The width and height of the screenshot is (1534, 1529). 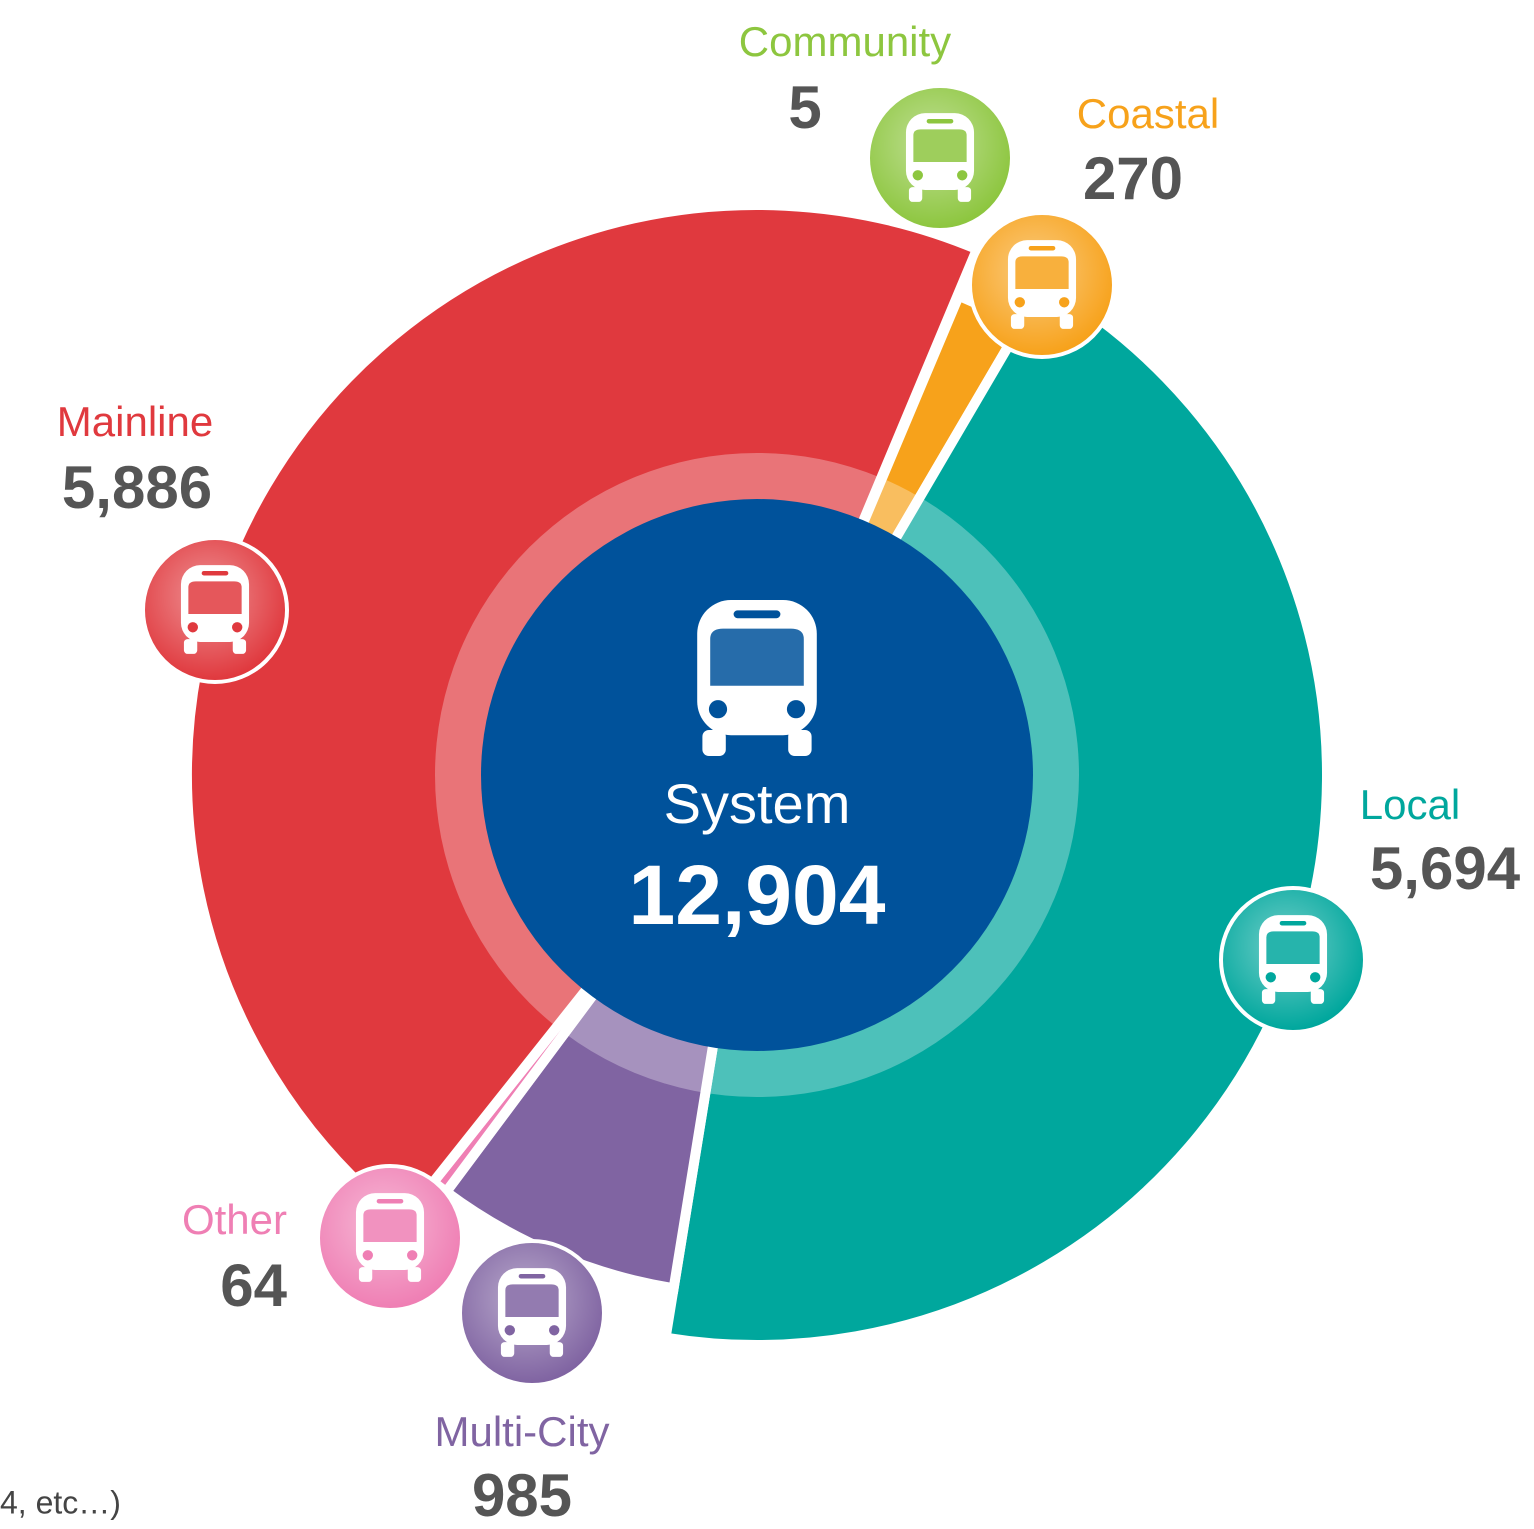 I want to click on center-icon, so click(x=757, y=678).